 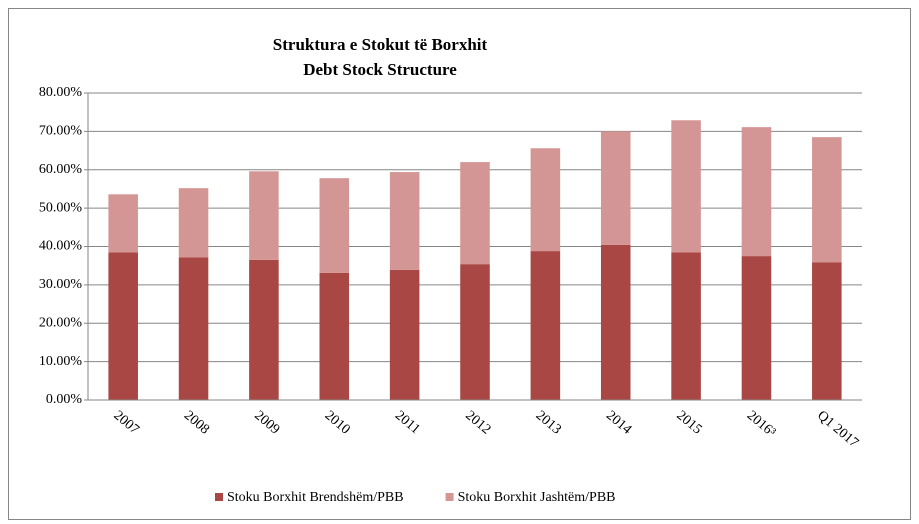 What do you see at coordinates (61, 361) in the screenshot?
I see `y-tick-label: 10.00%` at bounding box center [61, 361].